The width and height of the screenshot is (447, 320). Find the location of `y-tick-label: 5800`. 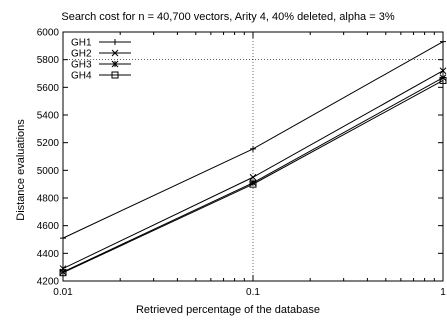

y-tick-label: 5800 is located at coordinates (48, 60).